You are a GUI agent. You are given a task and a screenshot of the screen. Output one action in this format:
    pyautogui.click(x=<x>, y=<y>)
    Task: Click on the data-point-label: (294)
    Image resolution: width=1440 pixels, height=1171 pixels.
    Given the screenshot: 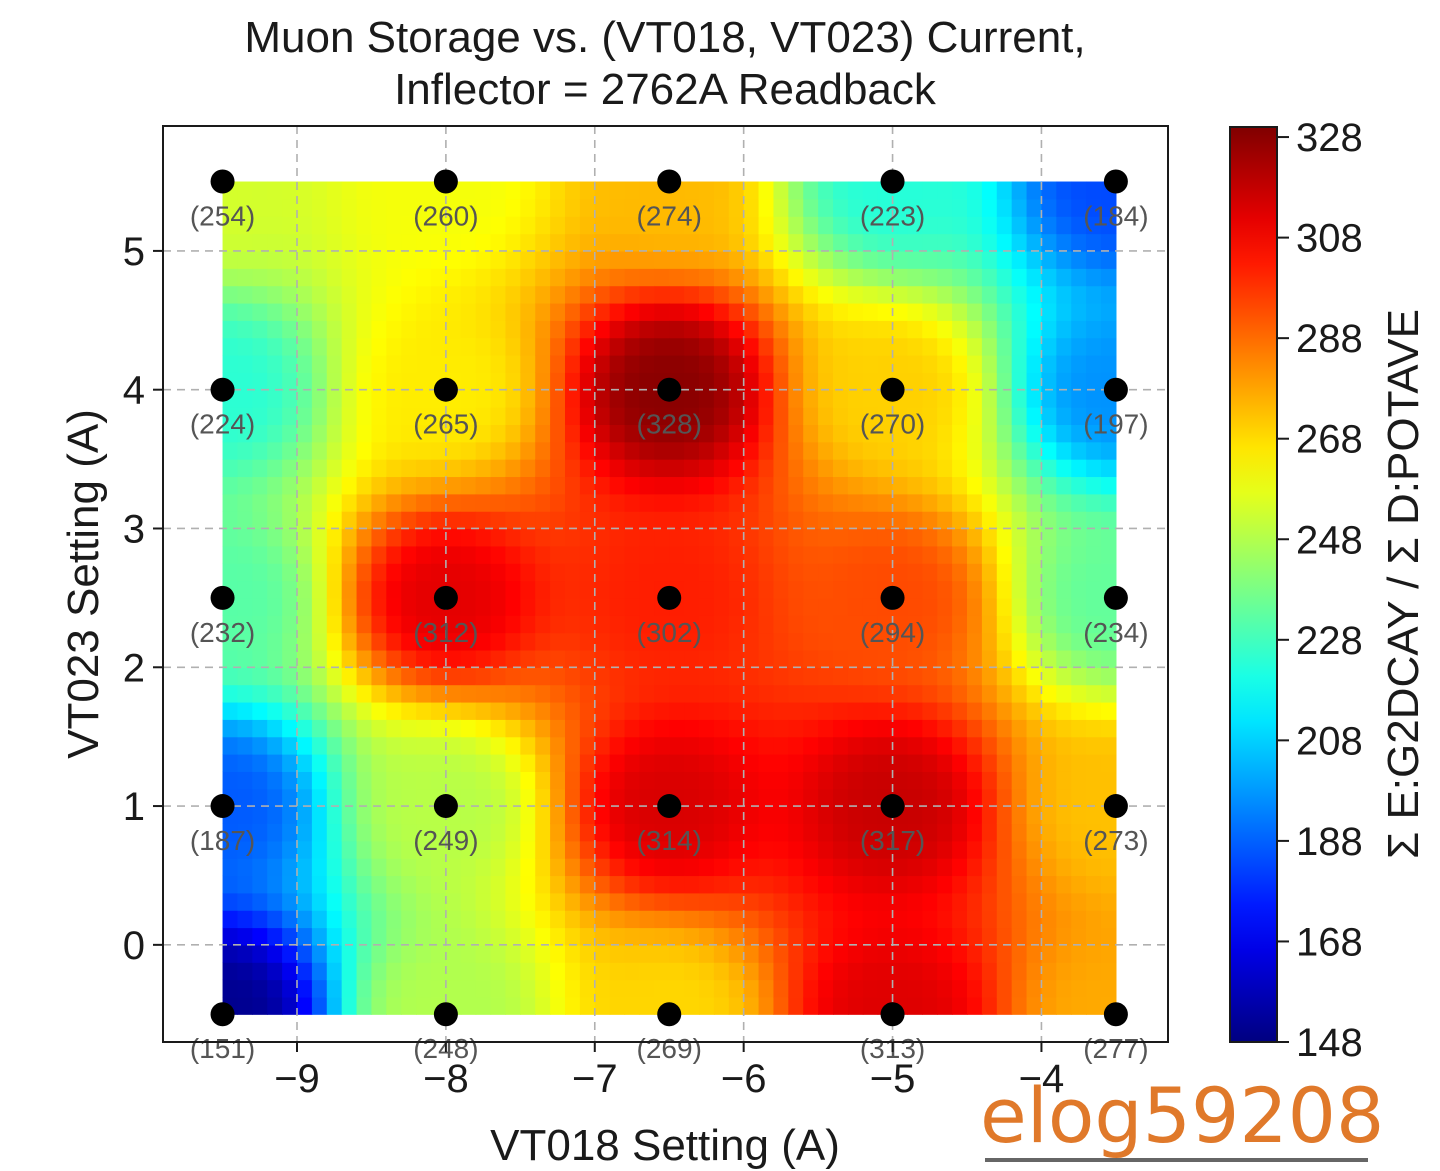 What is the action you would take?
    pyautogui.click(x=892, y=632)
    